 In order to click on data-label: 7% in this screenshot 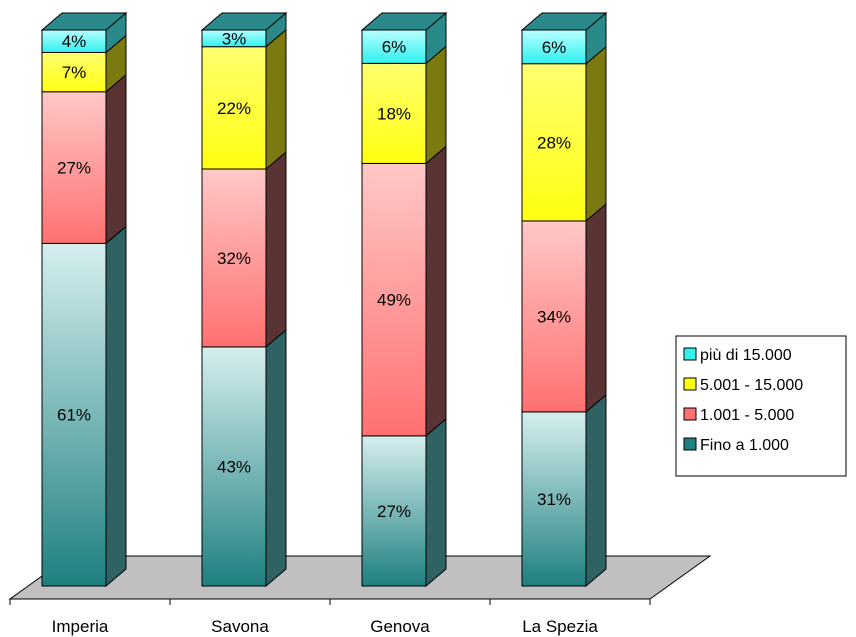, I will do `click(74, 72)`.